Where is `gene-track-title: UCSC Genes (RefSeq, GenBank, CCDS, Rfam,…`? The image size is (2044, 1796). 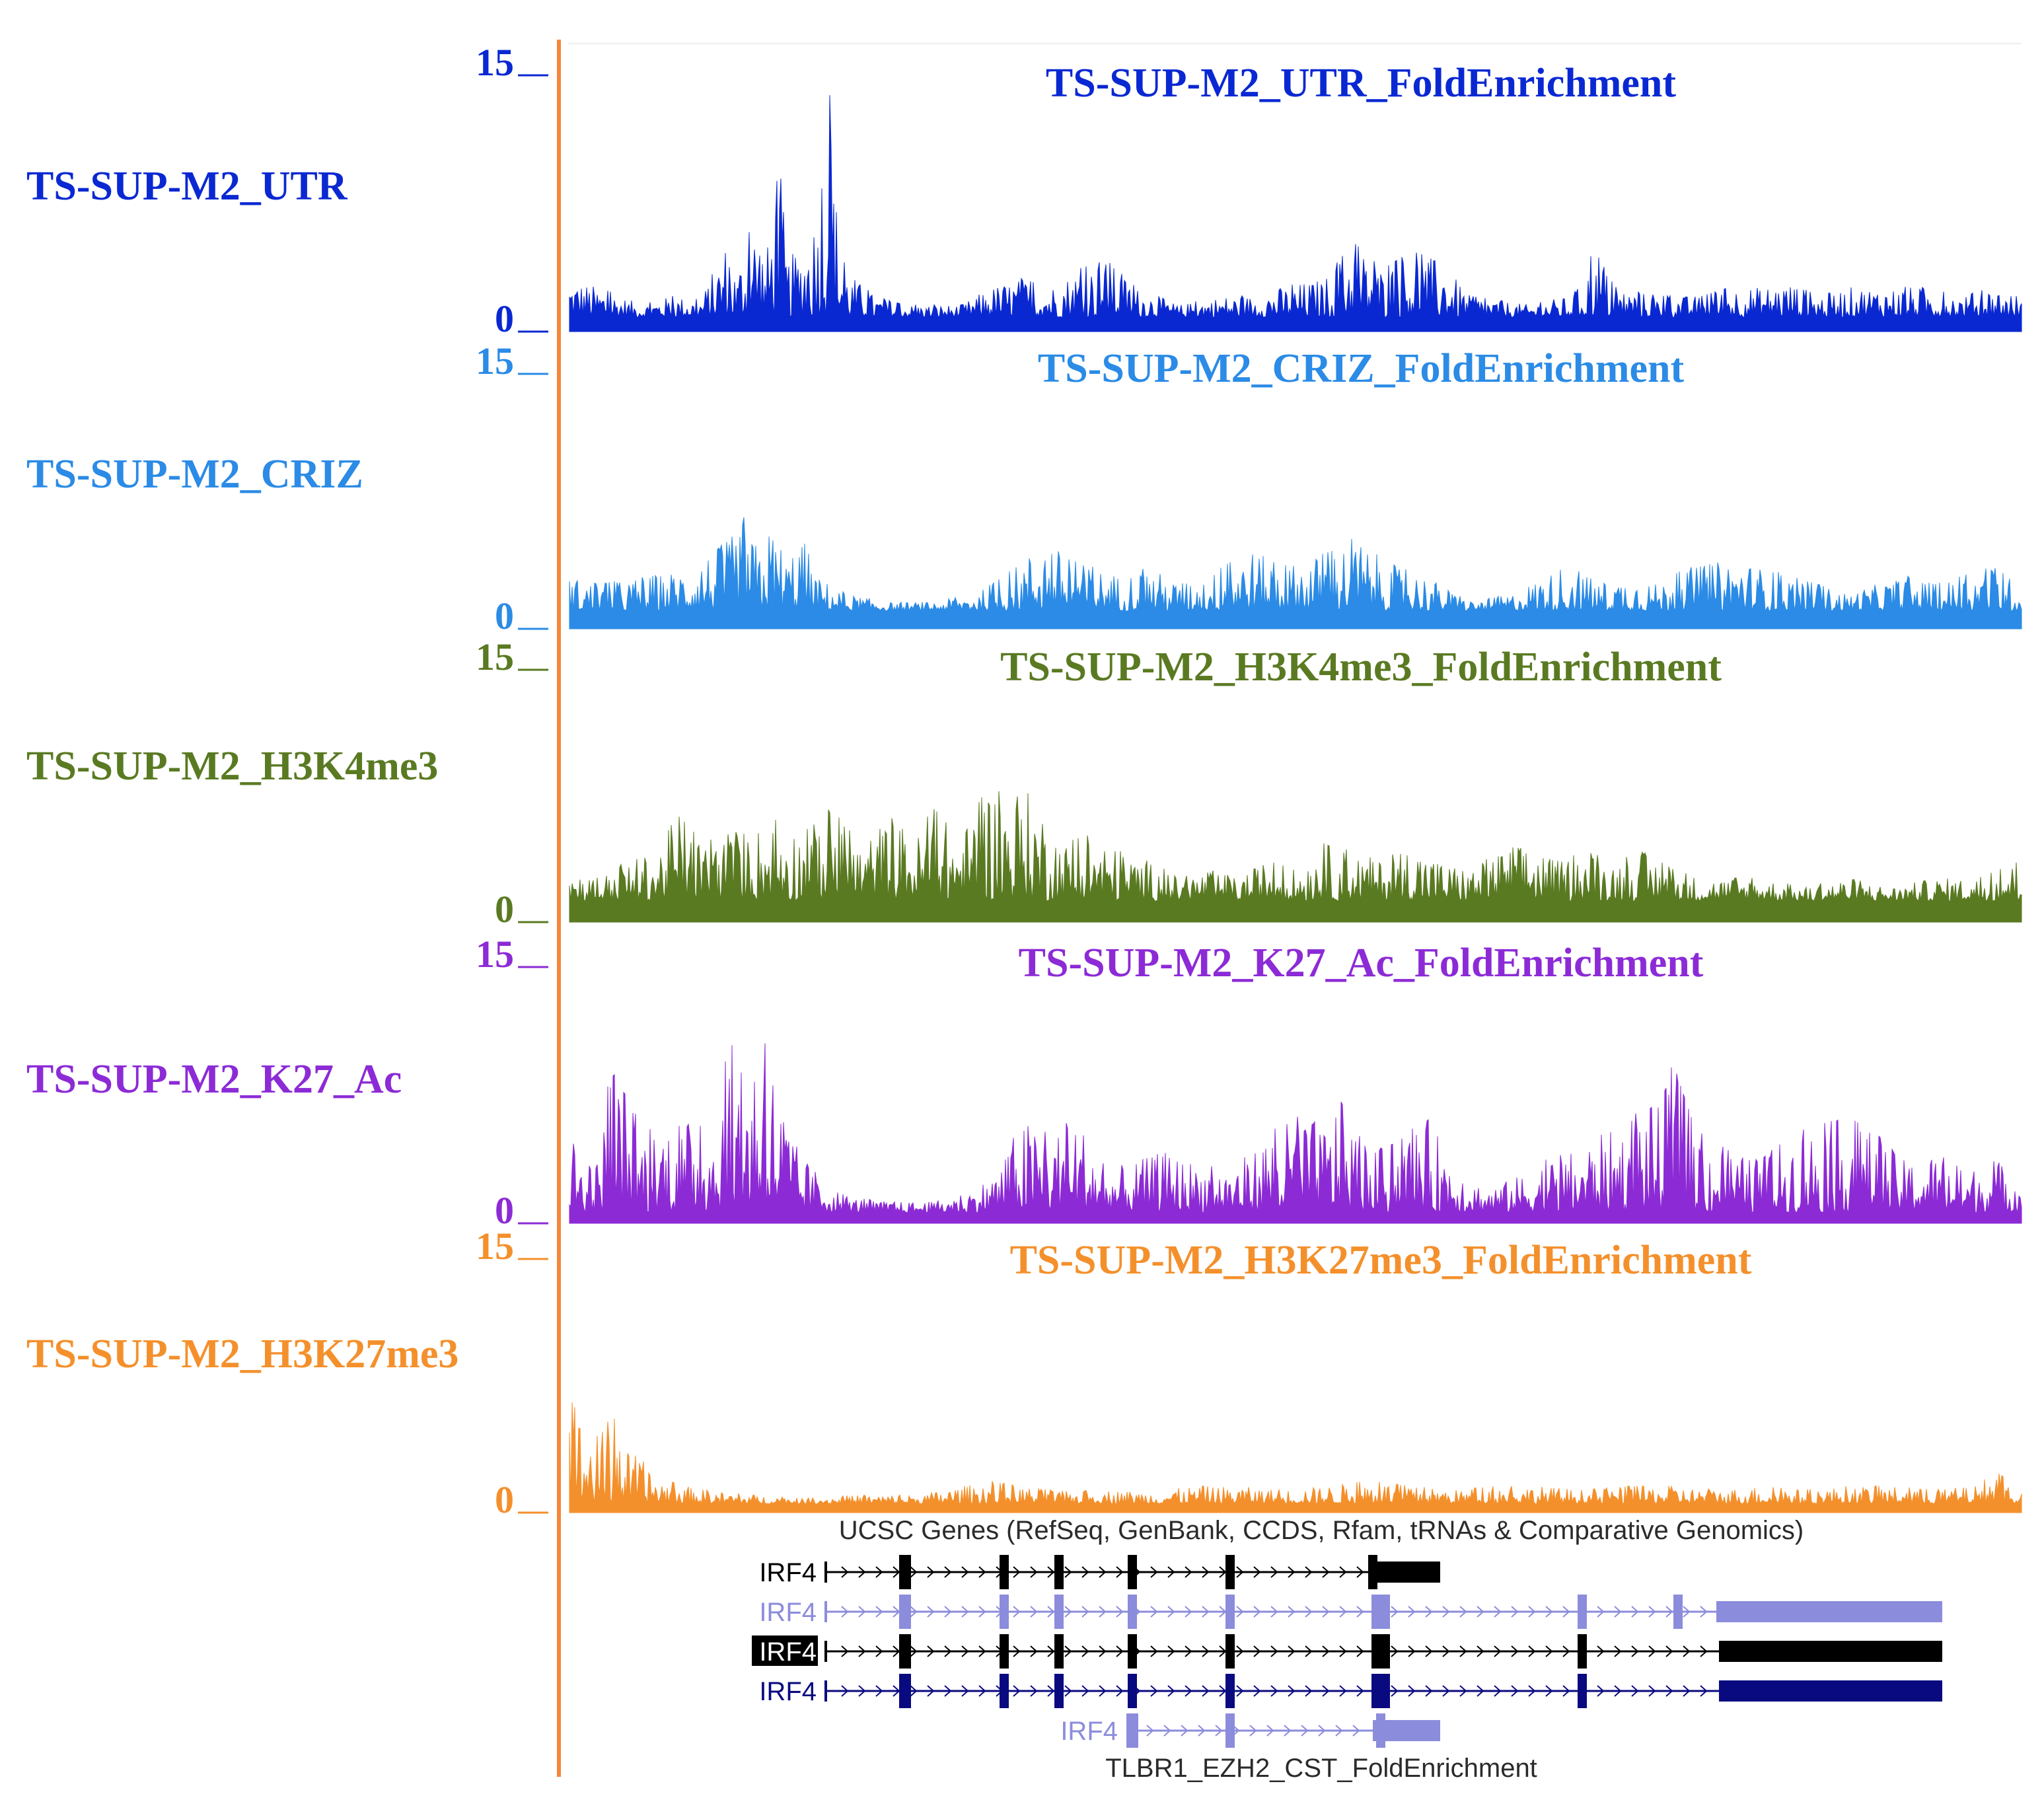 gene-track-title: UCSC Genes (RefSeq, GenBank, CCDS, Rfam,… is located at coordinates (1321, 1531).